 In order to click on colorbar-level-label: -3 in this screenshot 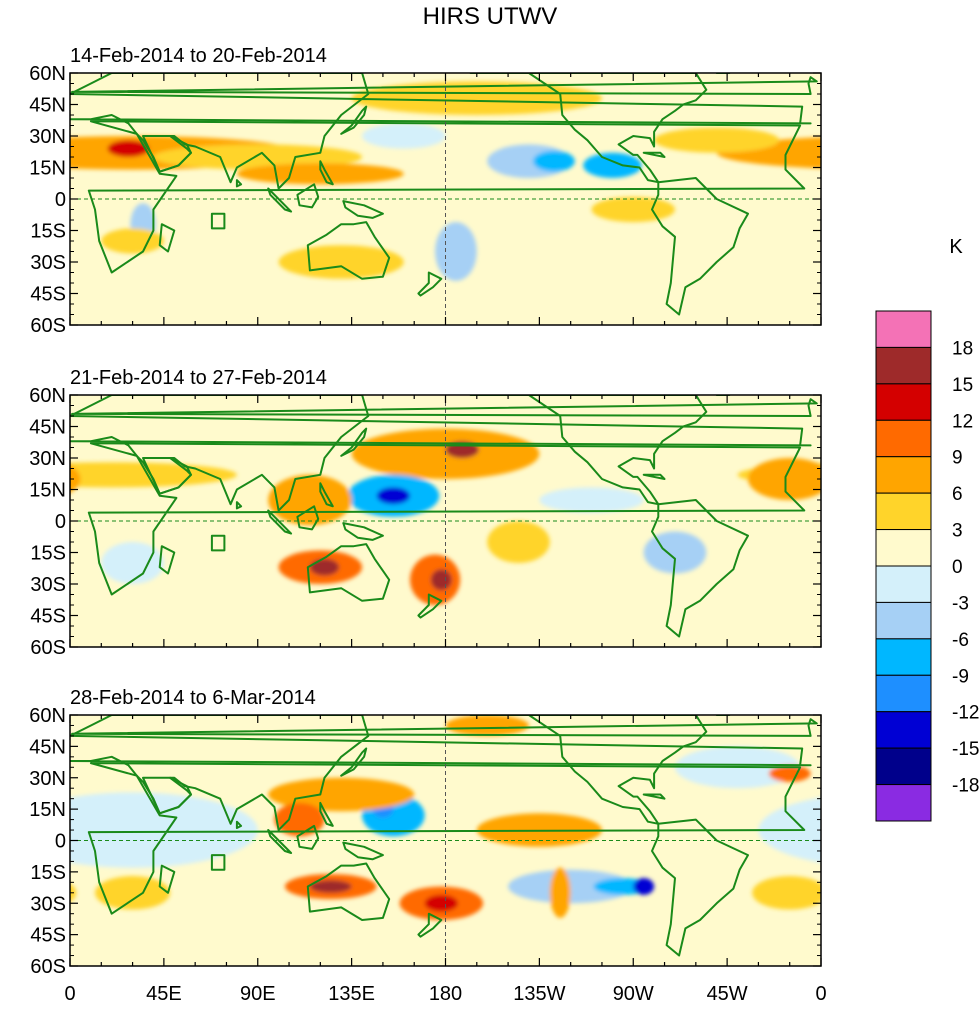, I will do `click(960, 603)`.